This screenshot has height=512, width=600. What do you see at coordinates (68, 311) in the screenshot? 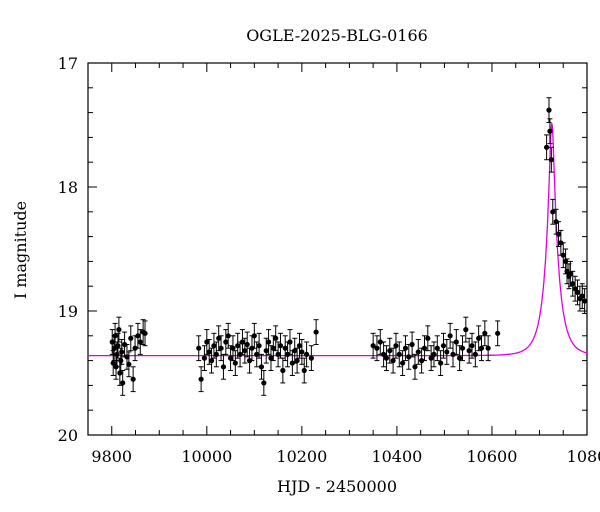
I see `y-tick-label: 19` at bounding box center [68, 311].